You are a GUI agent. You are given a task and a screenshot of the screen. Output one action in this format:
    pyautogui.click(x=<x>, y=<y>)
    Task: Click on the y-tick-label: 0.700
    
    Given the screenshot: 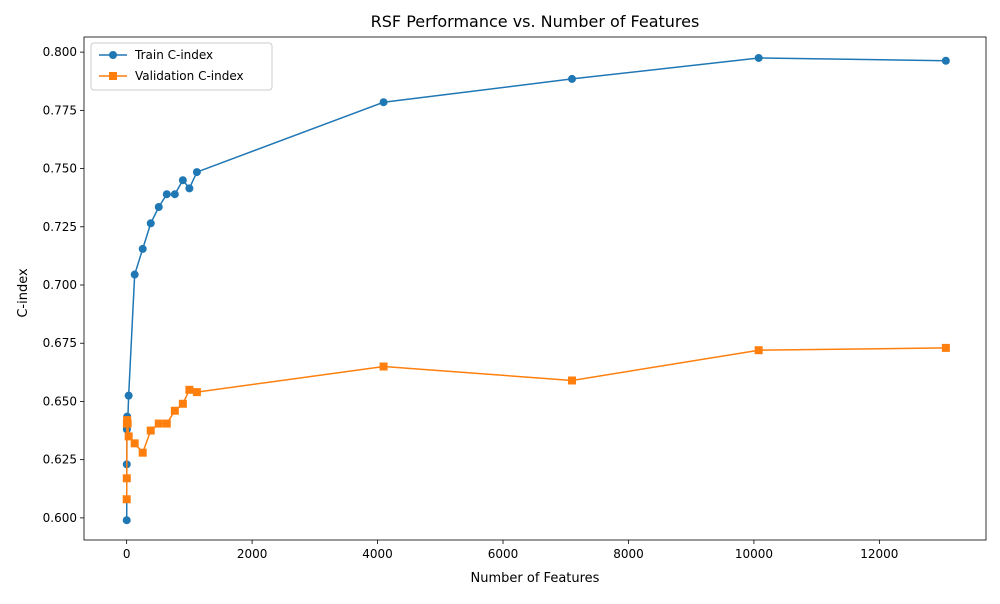 What is the action you would take?
    pyautogui.click(x=60, y=285)
    